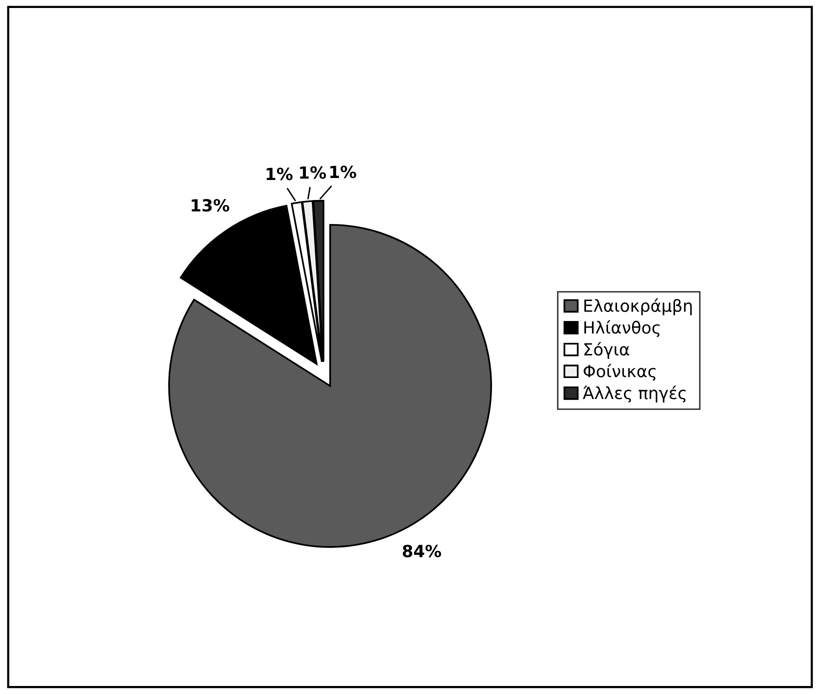 This screenshot has width=820, height=694. I want to click on legend-label: Σόγια, so click(607, 350).